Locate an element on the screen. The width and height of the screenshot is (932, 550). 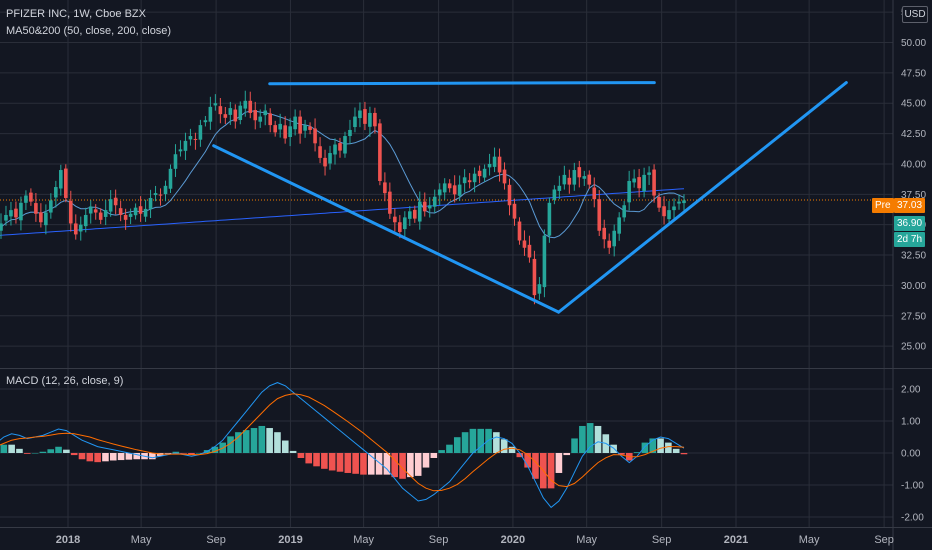
time-tick-label: 2020 is located at coordinates (513, 540).